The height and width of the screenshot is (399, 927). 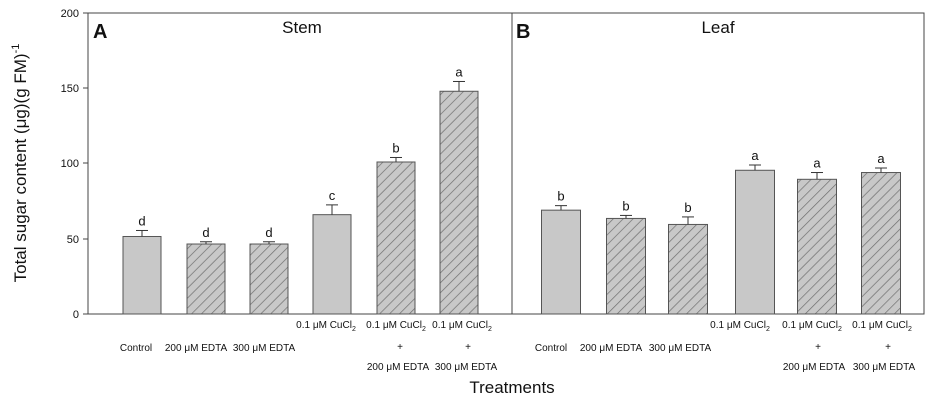 What do you see at coordinates (76, 315) in the screenshot?
I see `y-tick-label: 0` at bounding box center [76, 315].